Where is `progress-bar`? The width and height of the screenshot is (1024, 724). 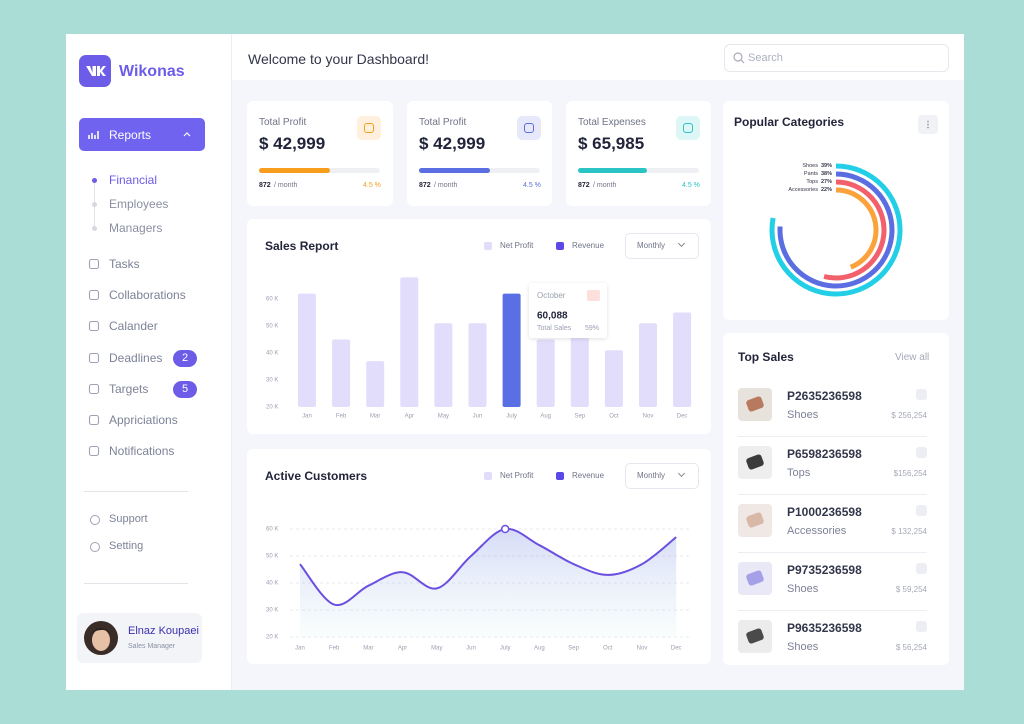
progress-bar is located at coordinates (295, 170).